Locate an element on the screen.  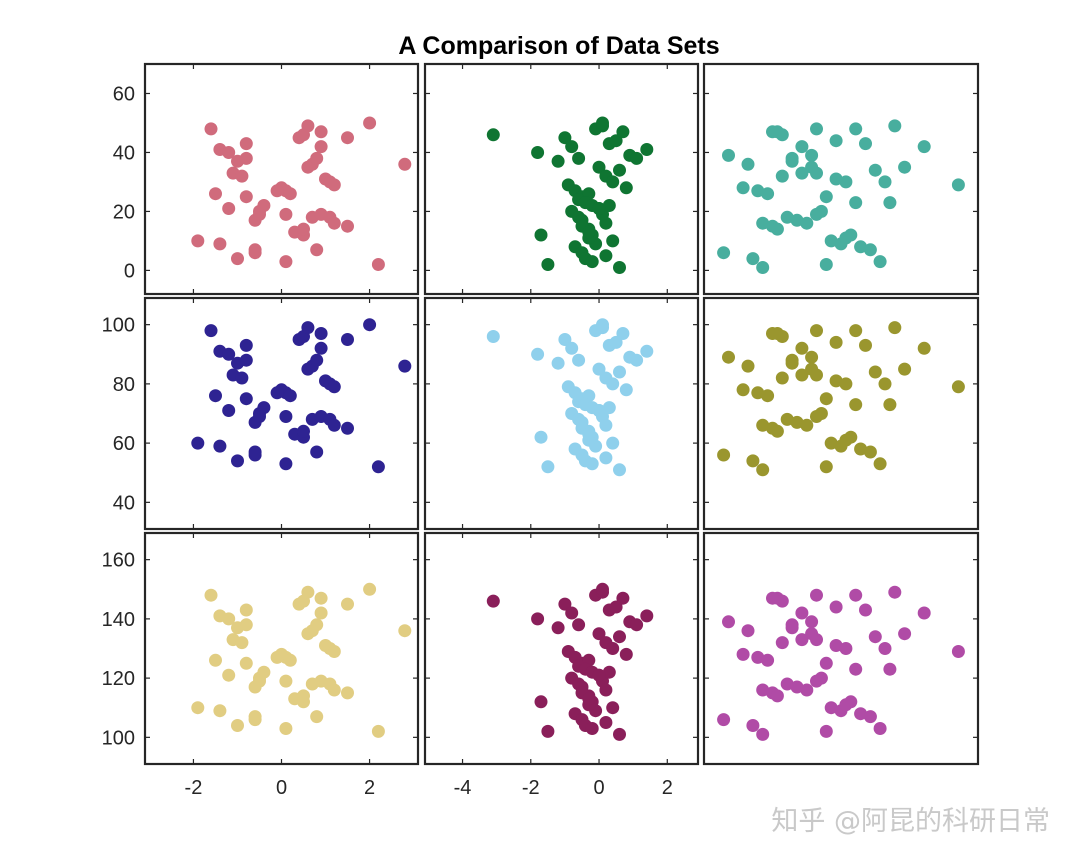
panel-frame is located at coordinates (561, 648).